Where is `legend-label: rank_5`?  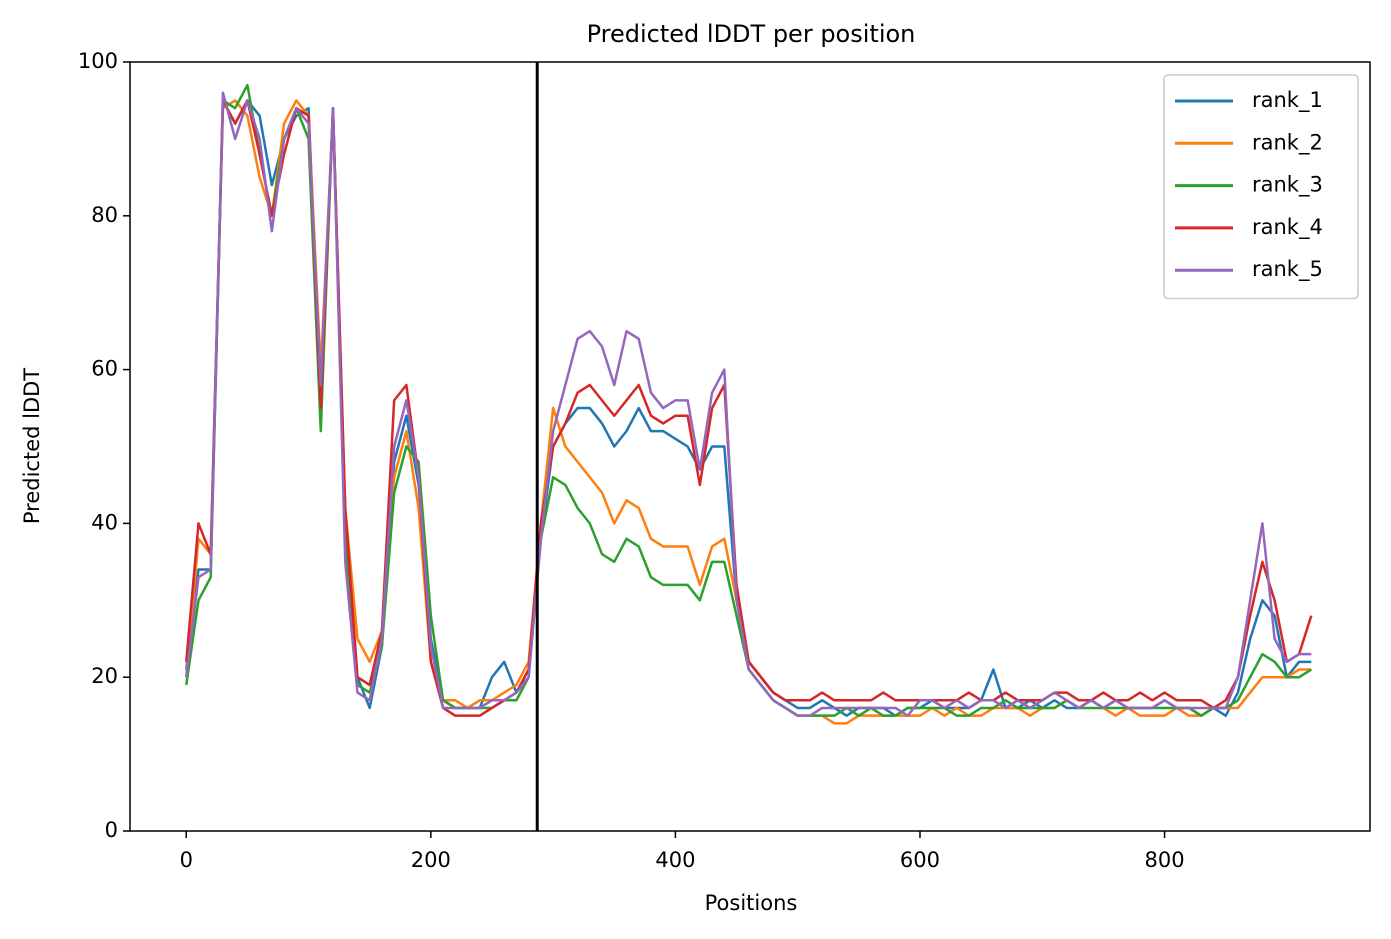
legend-label: rank_5 is located at coordinates (1287, 269).